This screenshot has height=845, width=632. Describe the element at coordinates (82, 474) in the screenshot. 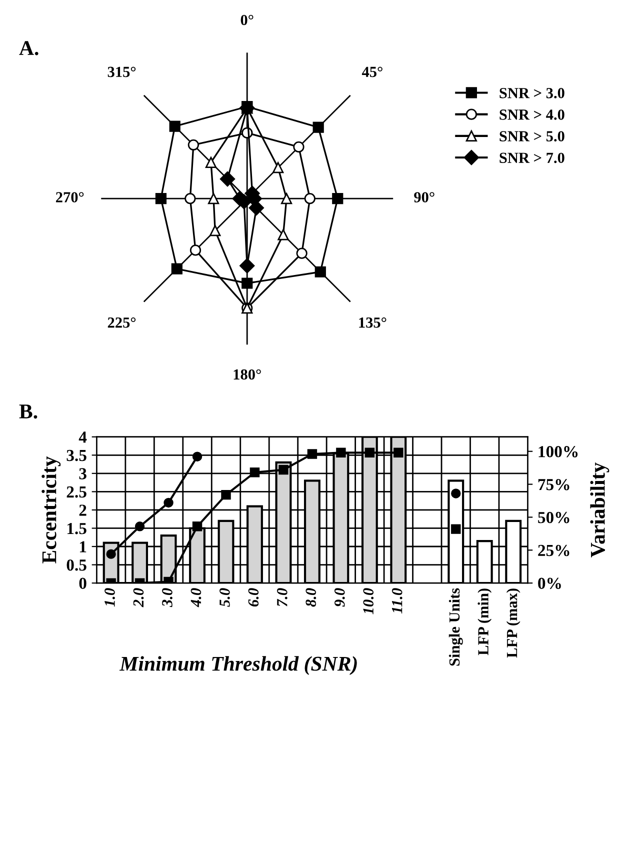

I see `y-tick-label: 3` at that location.